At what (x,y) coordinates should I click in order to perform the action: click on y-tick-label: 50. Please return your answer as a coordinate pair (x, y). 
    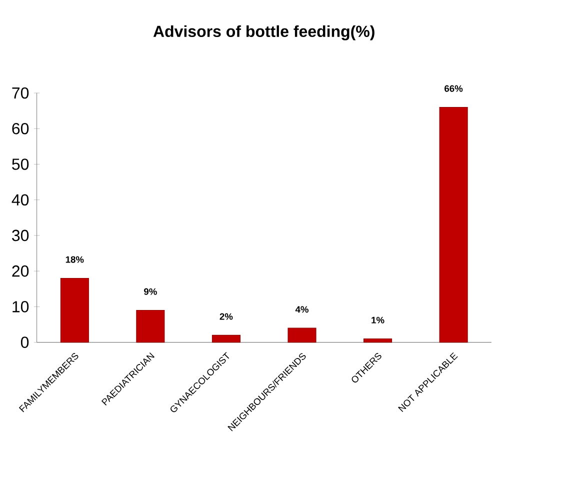
    Looking at the image, I should click on (20, 164).